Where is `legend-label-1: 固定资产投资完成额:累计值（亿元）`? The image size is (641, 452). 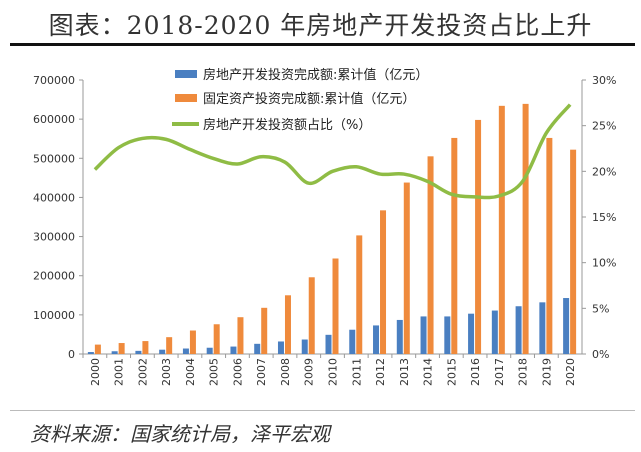 legend-label-1: 固定资产投资完成额:累计值（亿元） is located at coordinates (309, 99).